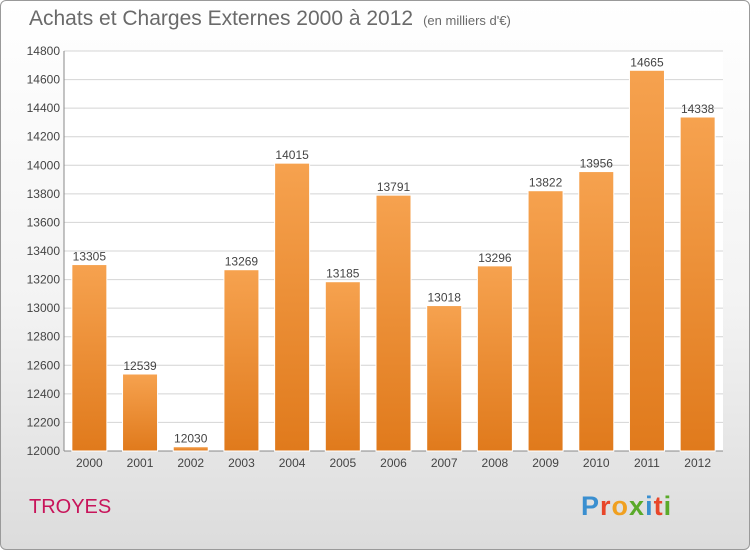 This screenshot has height=550, width=750. Describe the element at coordinates (70, 507) in the screenshot. I see `city-label: TROYES` at that location.